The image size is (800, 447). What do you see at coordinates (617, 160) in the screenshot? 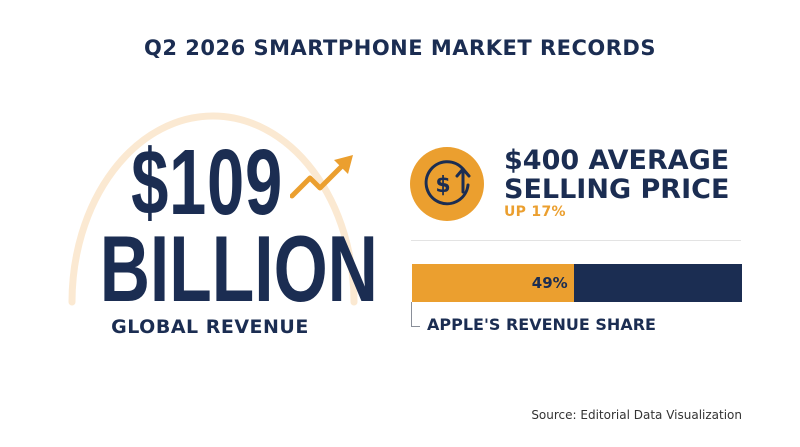
I see `asp-heading-line1: $400 AVERAGE` at bounding box center [617, 160].